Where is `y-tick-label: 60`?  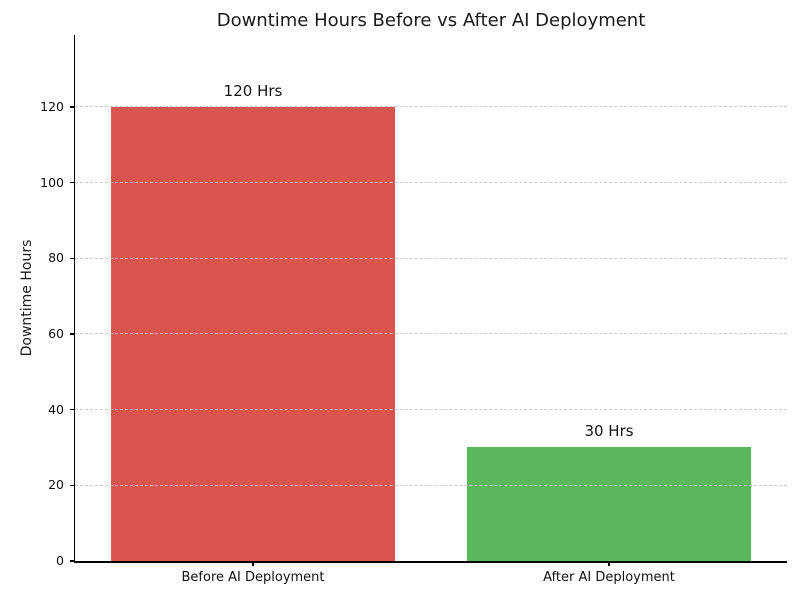
y-tick-label: 60 is located at coordinates (56, 333).